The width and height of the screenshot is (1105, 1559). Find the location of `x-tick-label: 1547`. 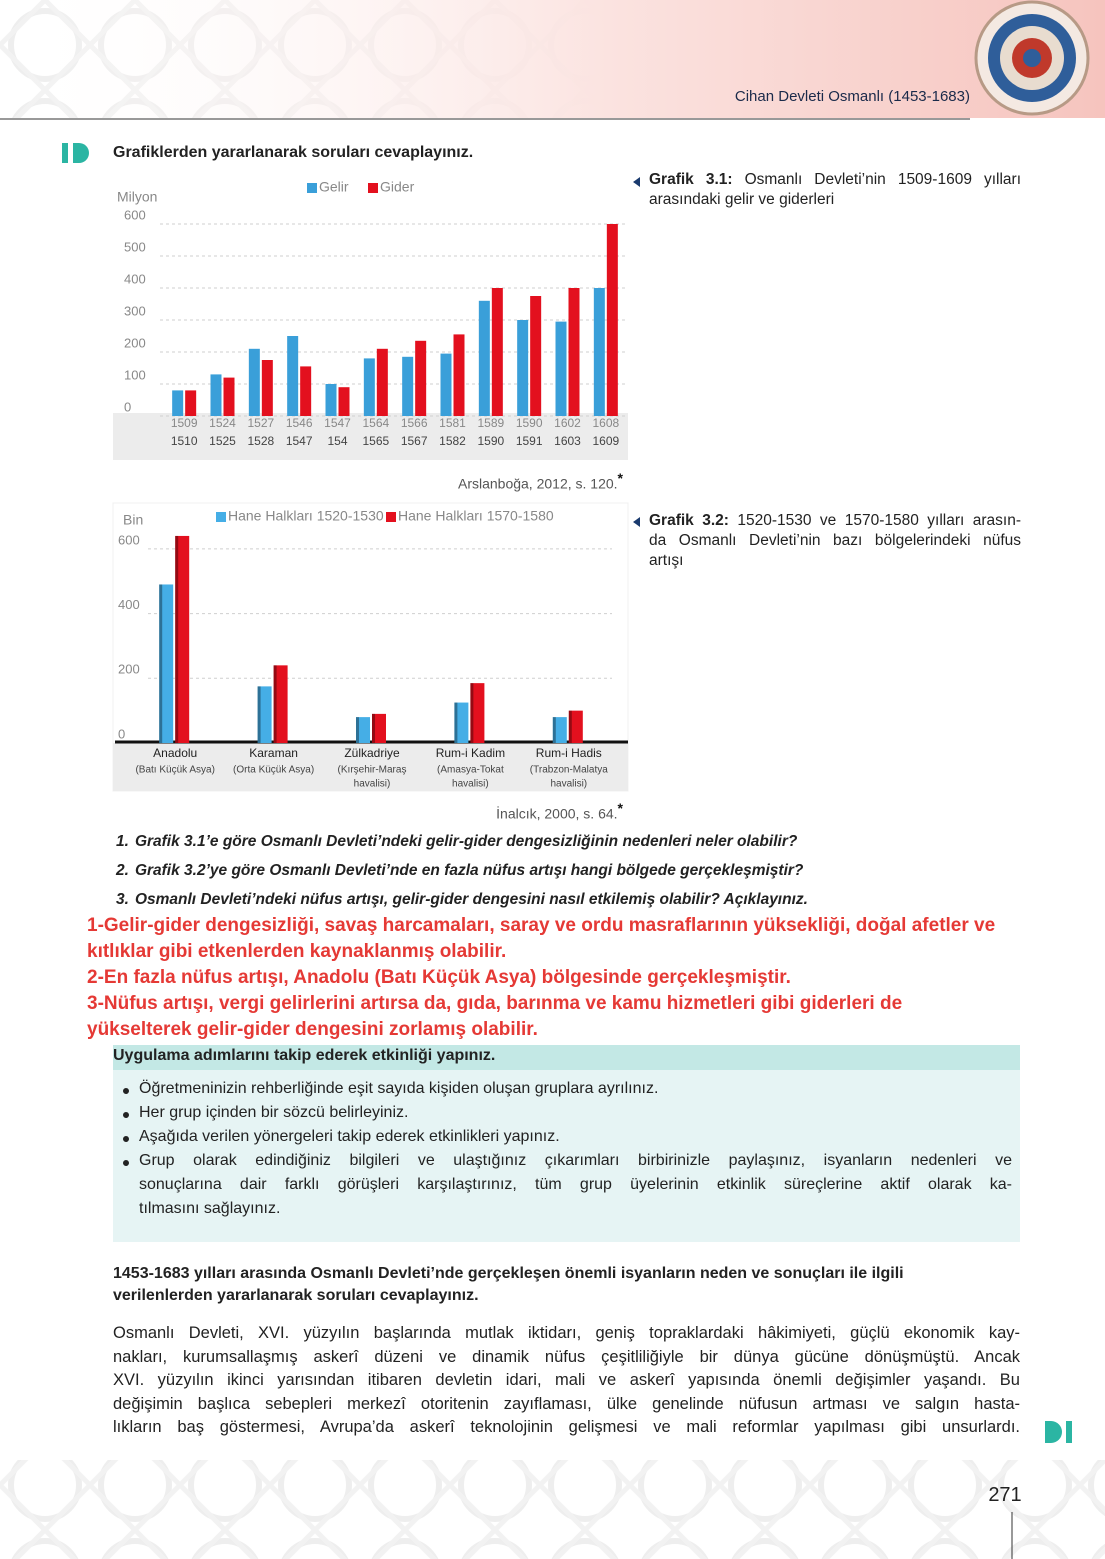

x-tick-label: 1547 is located at coordinates (337, 423).